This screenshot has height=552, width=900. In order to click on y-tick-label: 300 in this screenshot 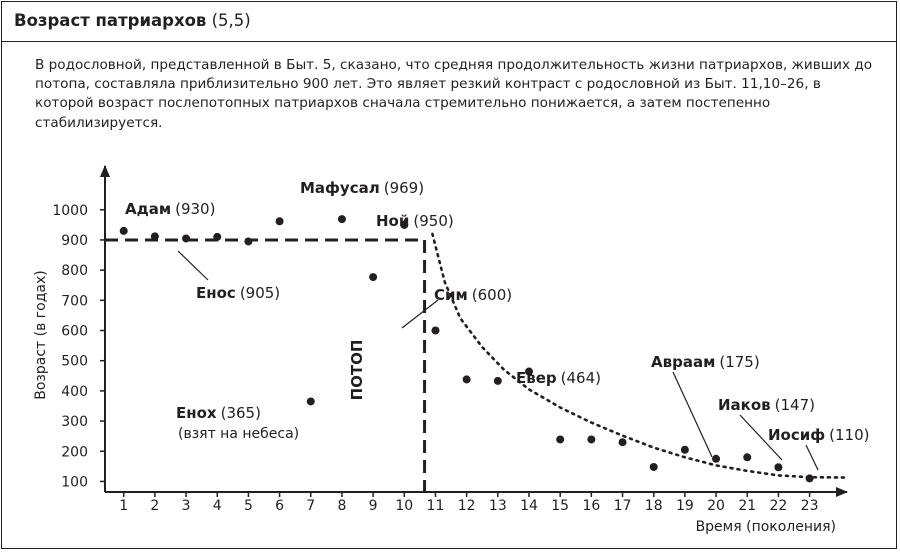, I will do `click(74, 422)`.